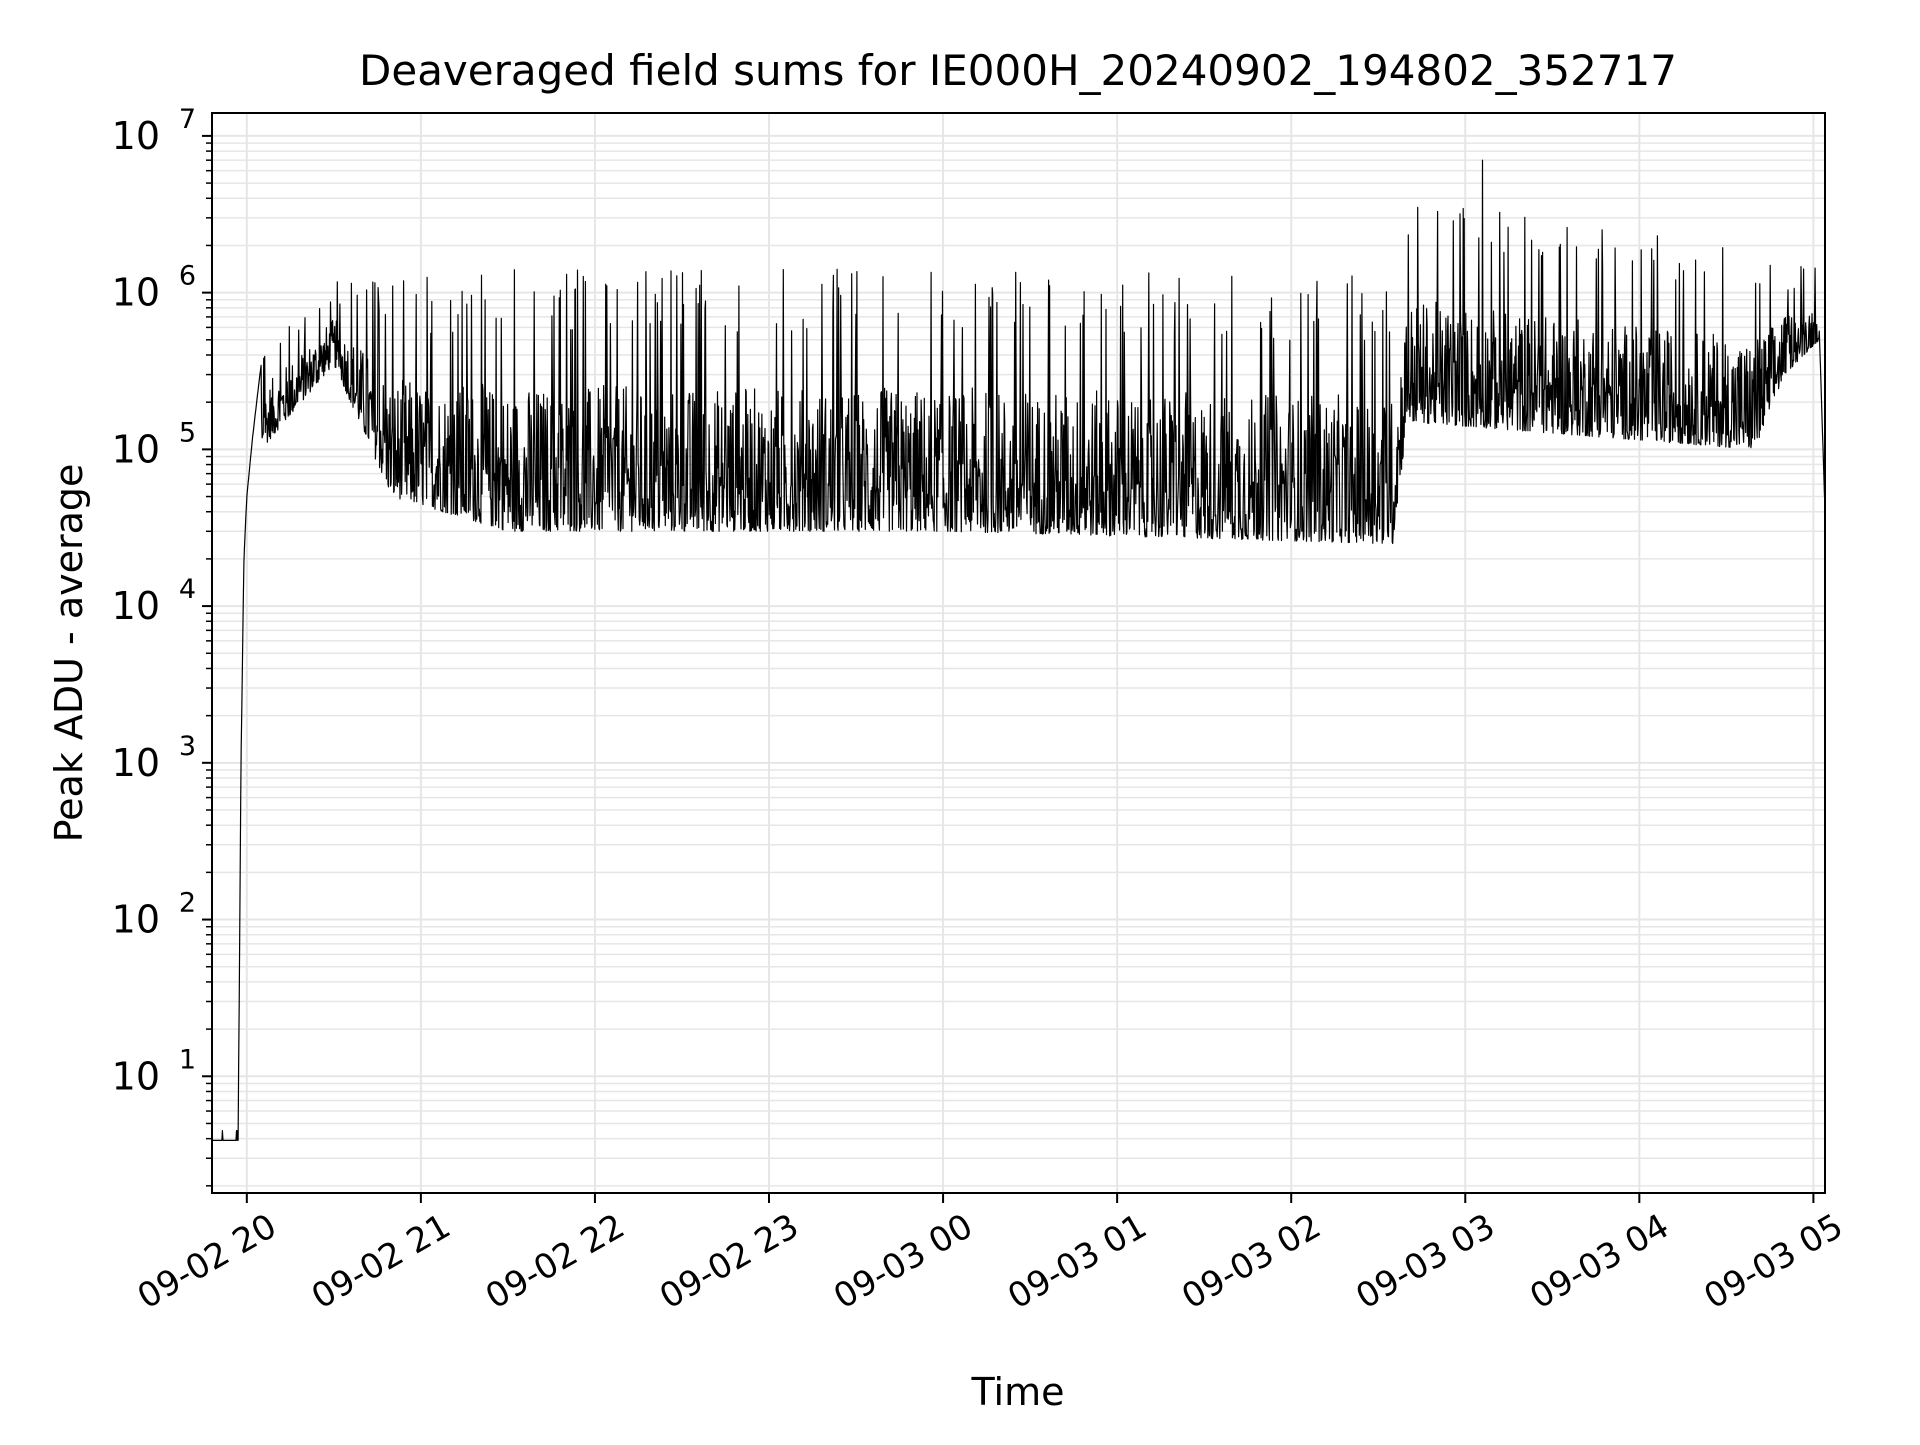 This screenshot has height=1445, width=1920. I want to click on y-tick-exponent: 5, so click(187, 432).